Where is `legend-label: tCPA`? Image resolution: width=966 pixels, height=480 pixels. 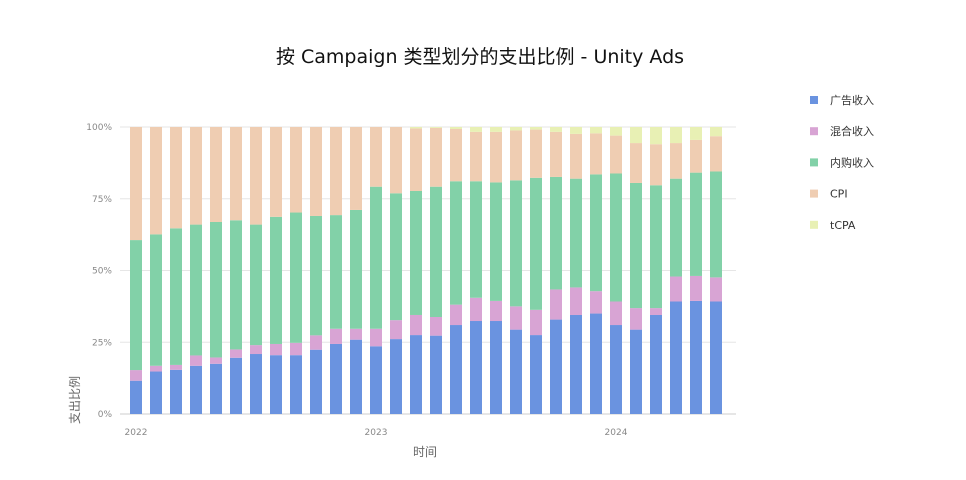 legend-label: tCPA is located at coordinates (843, 225).